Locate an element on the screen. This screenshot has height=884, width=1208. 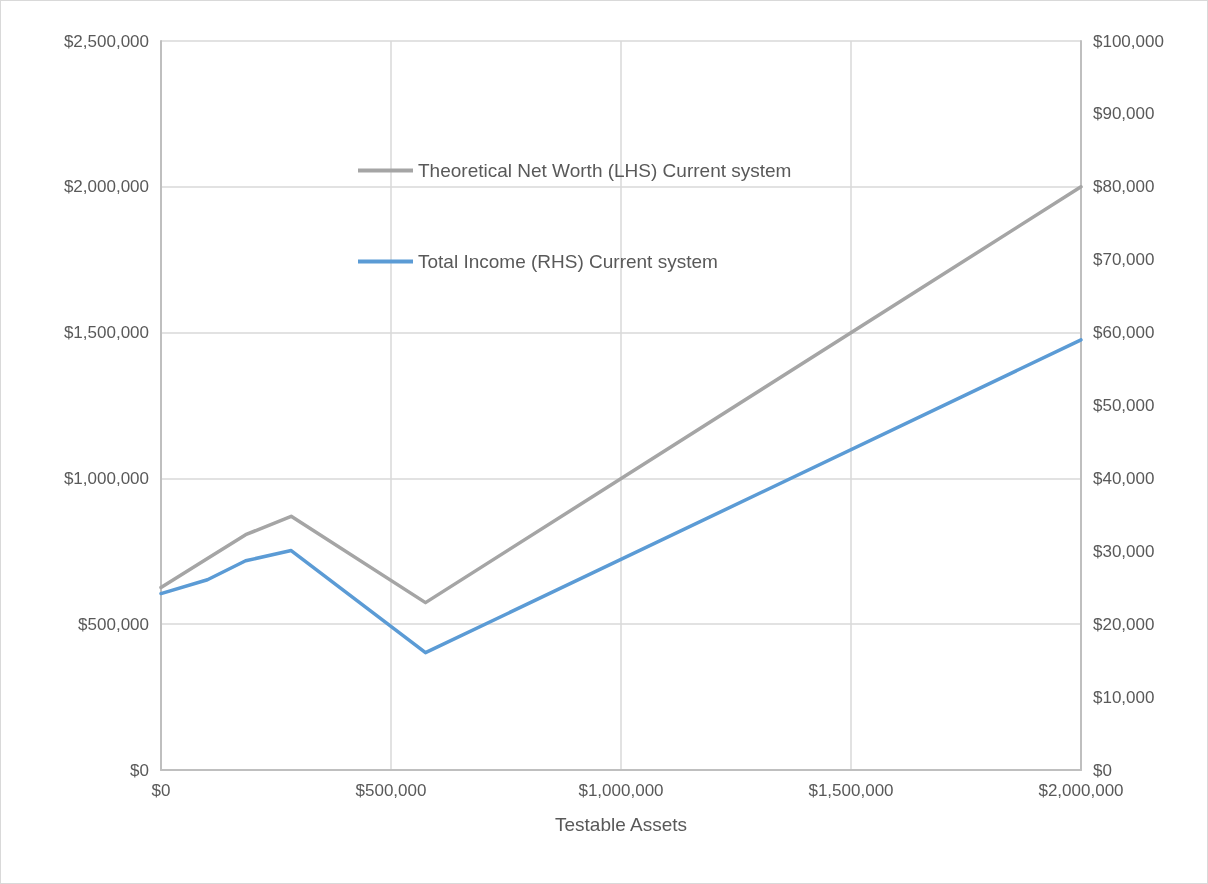
y-tick-label: $0 is located at coordinates (139, 770).